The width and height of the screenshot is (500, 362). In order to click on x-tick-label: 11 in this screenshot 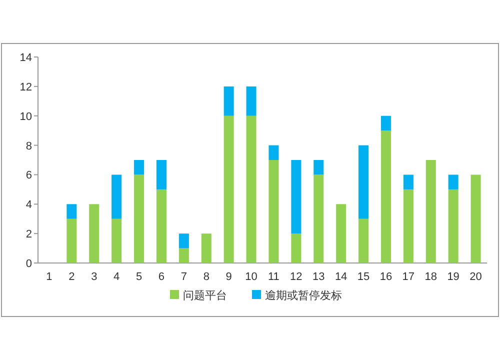, I will do `click(274, 277)`.